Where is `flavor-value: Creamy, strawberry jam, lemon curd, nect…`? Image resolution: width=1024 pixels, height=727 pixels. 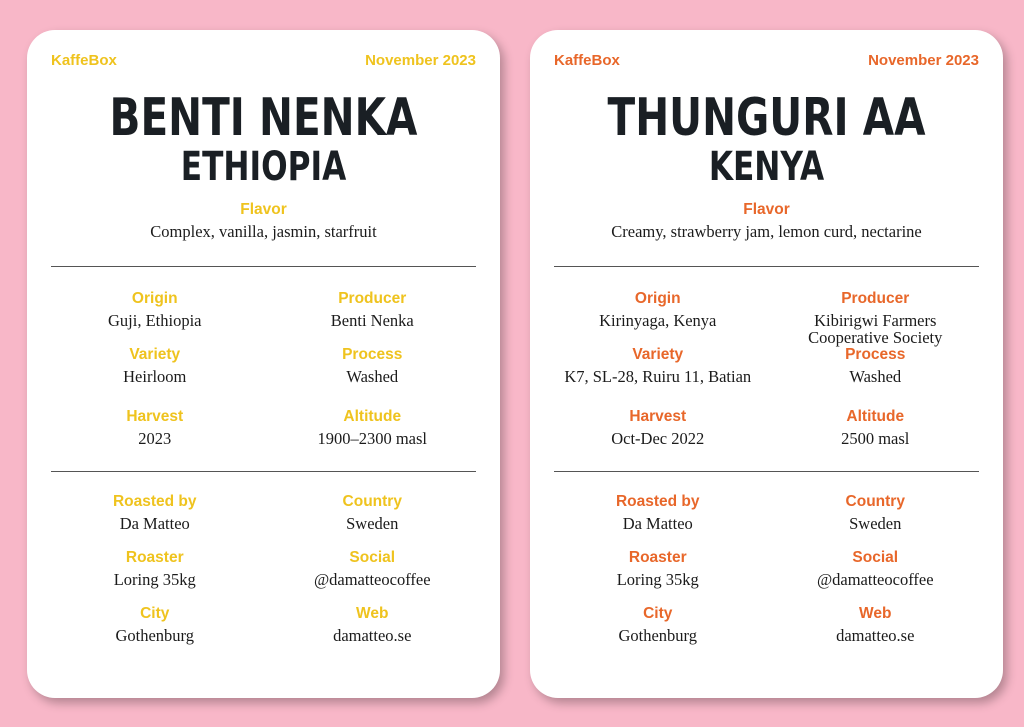 flavor-value: Creamy, strawberry jam, lemon curd, nect… is located at coordinates (766, 231).